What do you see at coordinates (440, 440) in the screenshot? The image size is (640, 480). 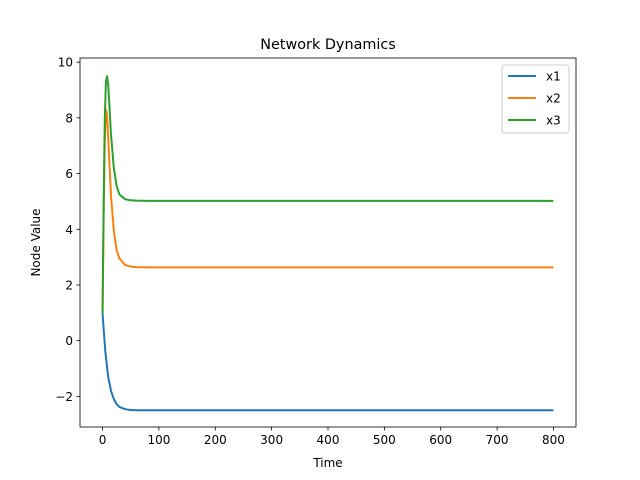 I see `x-tick-label: 600` at bounding box center [440, 440].